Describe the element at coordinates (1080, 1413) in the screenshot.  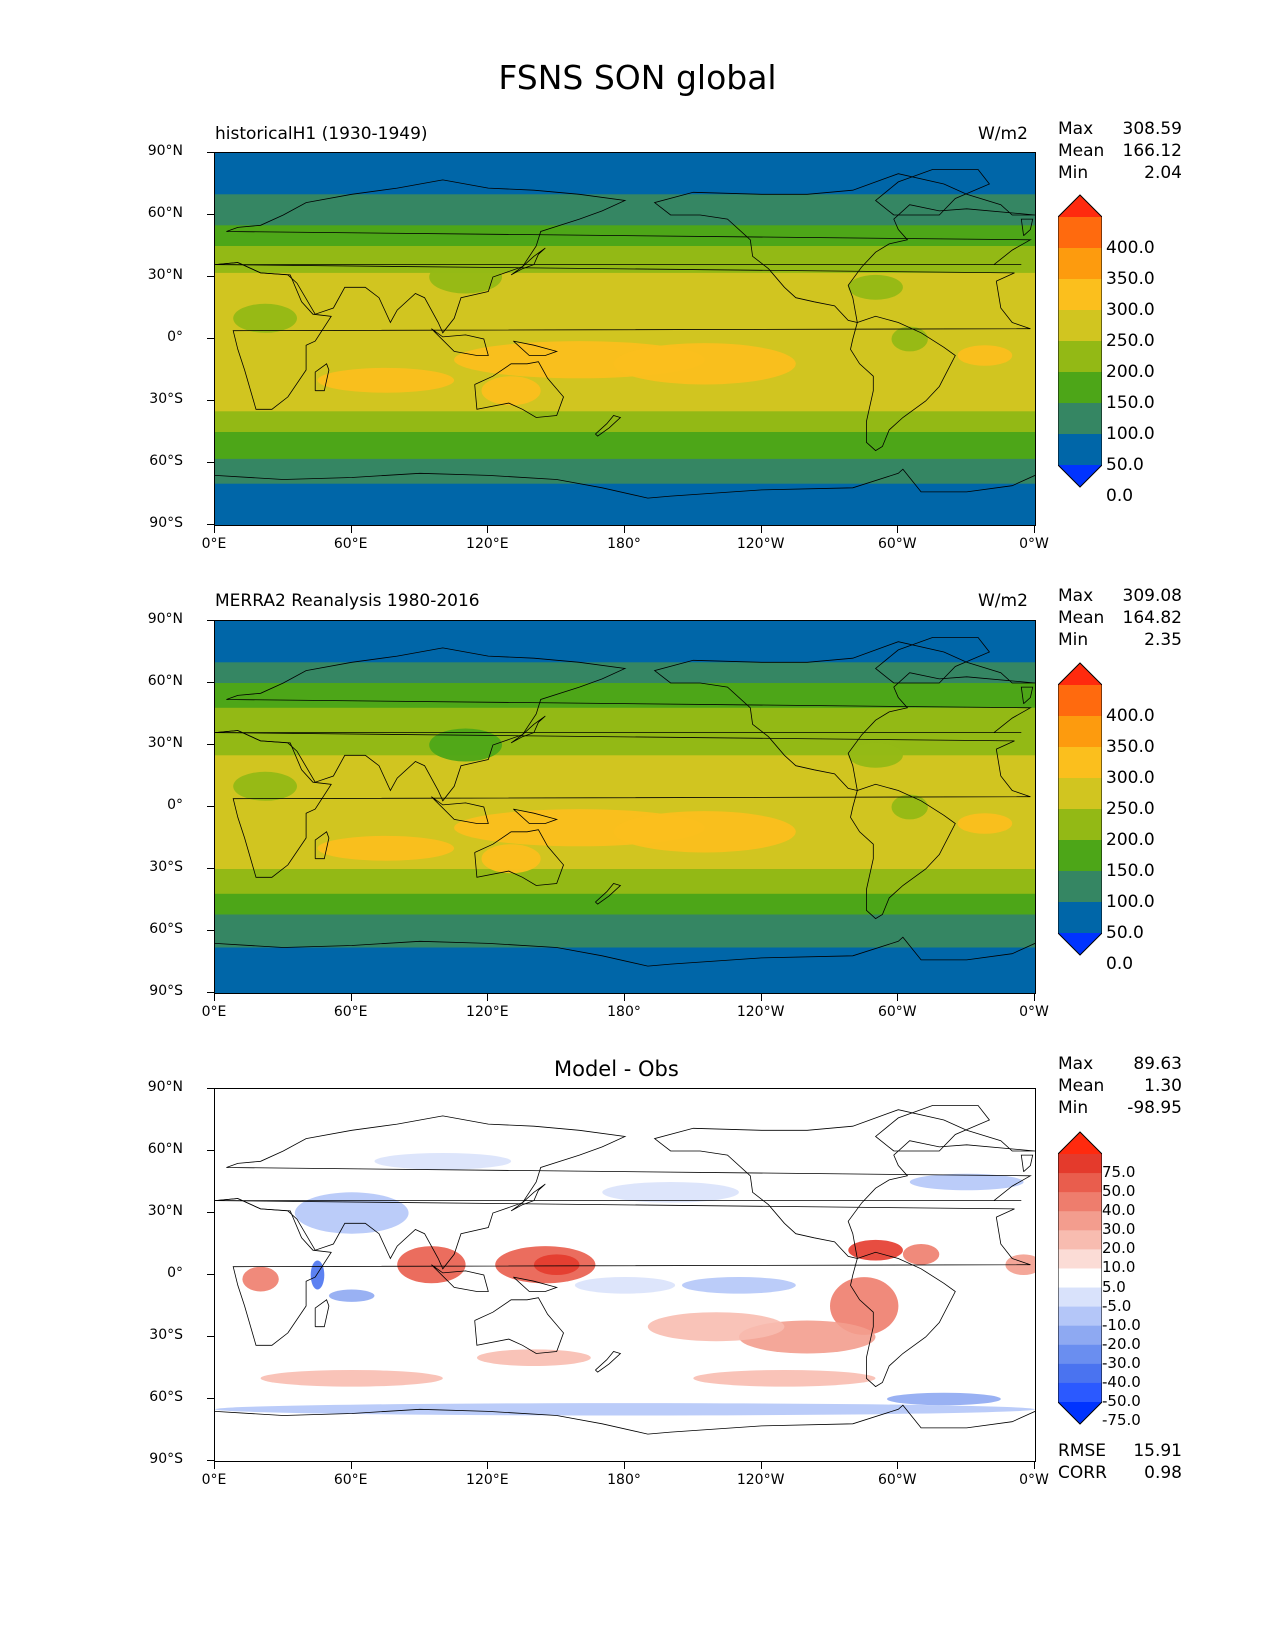
I see `colorbar-min-extend` at that location.